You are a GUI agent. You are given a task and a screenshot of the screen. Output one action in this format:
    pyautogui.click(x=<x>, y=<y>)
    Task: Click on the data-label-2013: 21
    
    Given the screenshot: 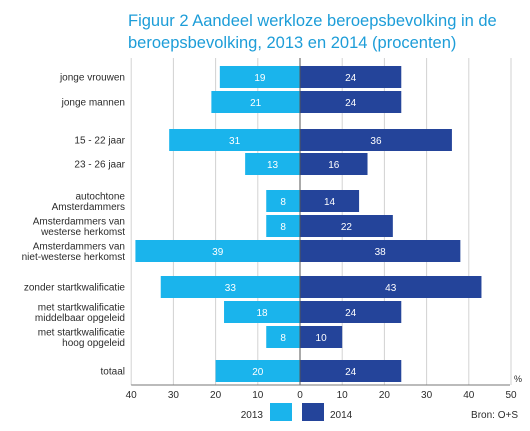 What is the action you would take?
    pyautogui.click(x=256, y=103)
    